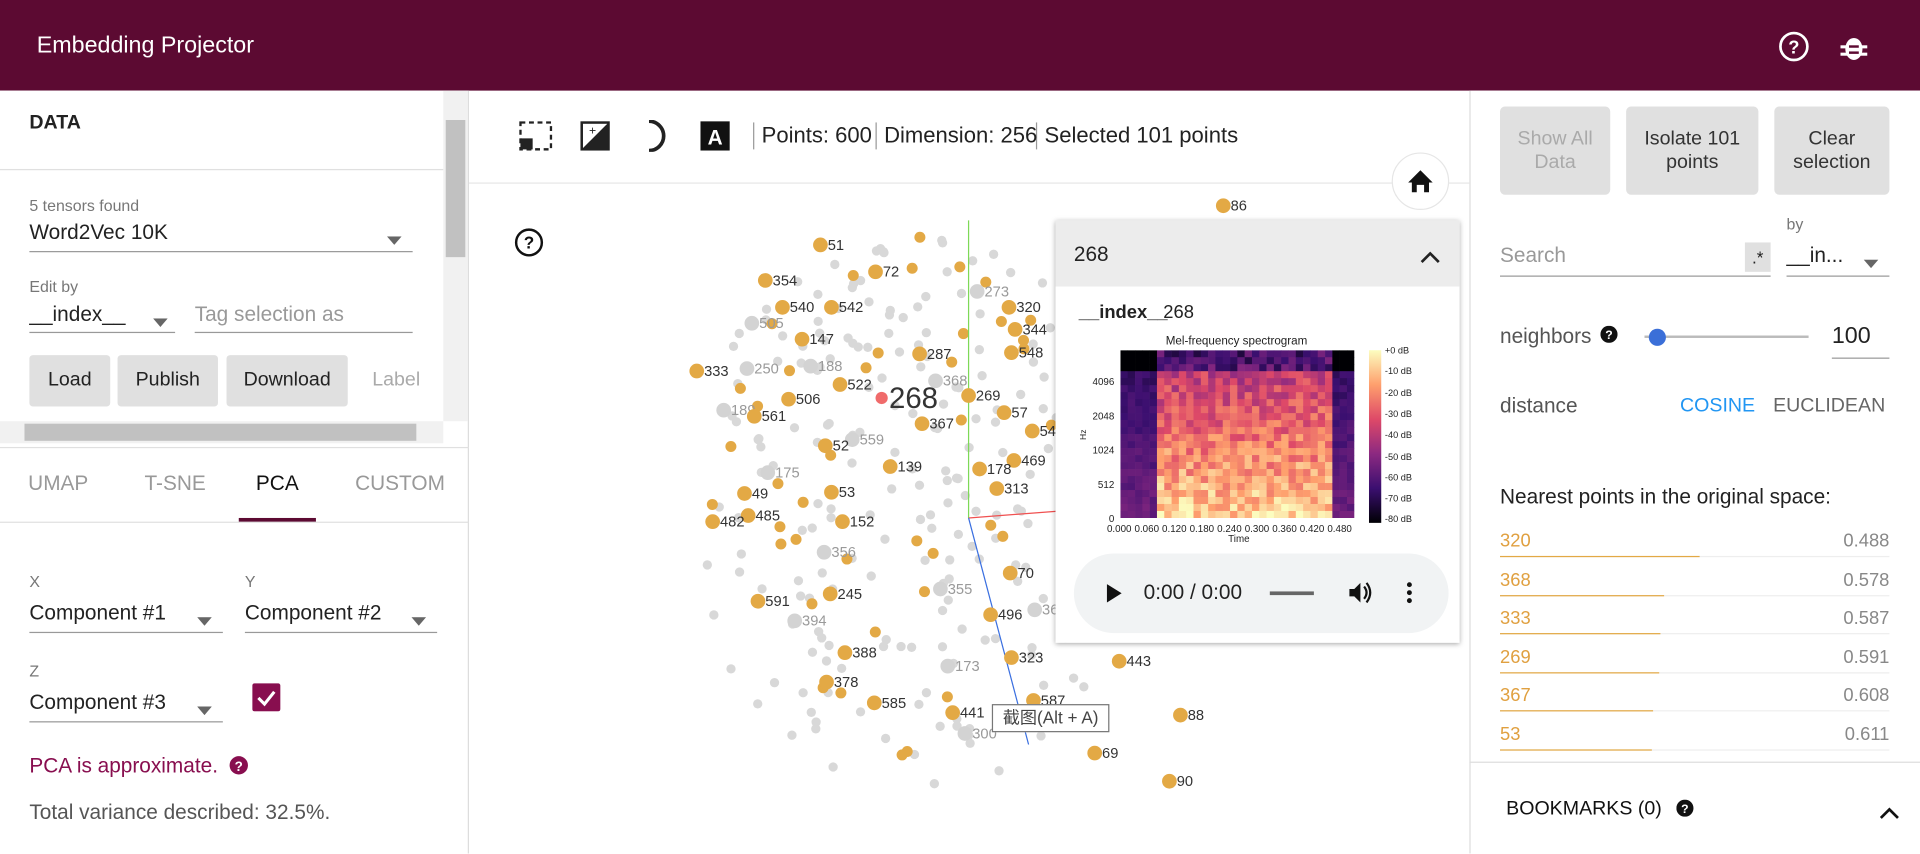 The height and width of the screenshot is (854, 1920). What do you see at coordinates (1430, 255) in the screenshot?
I see `collapse-button` at bounding box center [1430, 255].